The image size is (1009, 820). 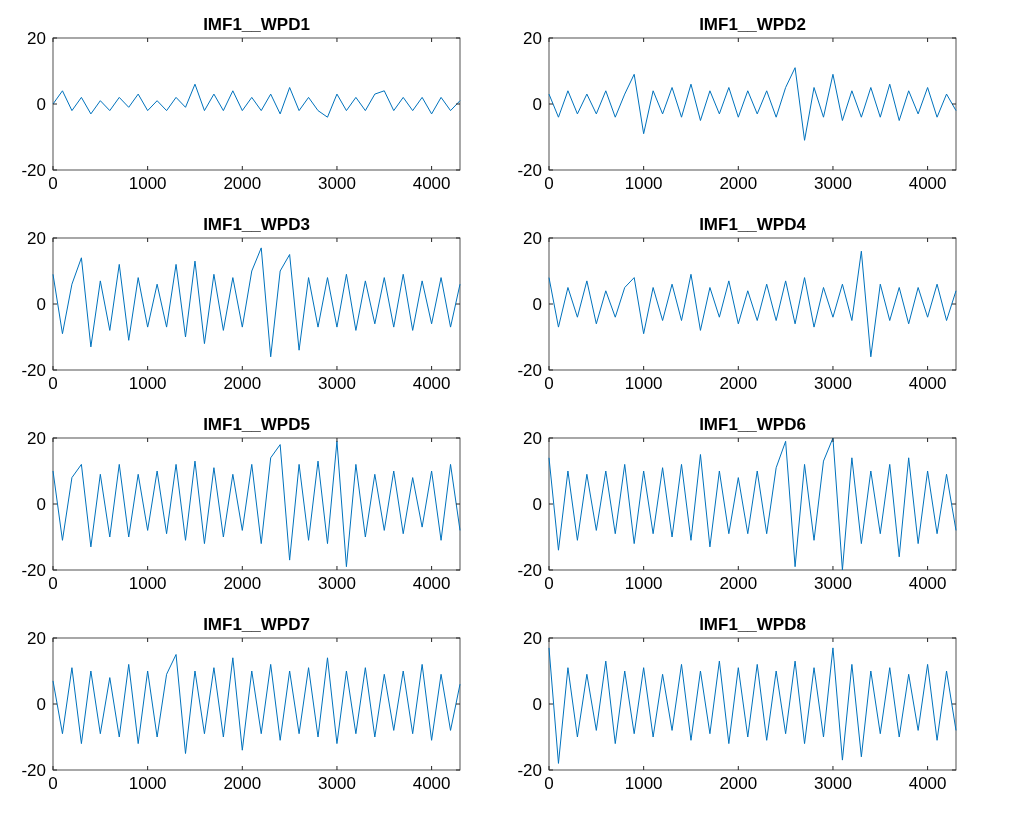 What do you see at coordinates (256, 224) in the screenshot?
I see `chart-title: IMF1__WPD3` at bounding box center [256, 224].